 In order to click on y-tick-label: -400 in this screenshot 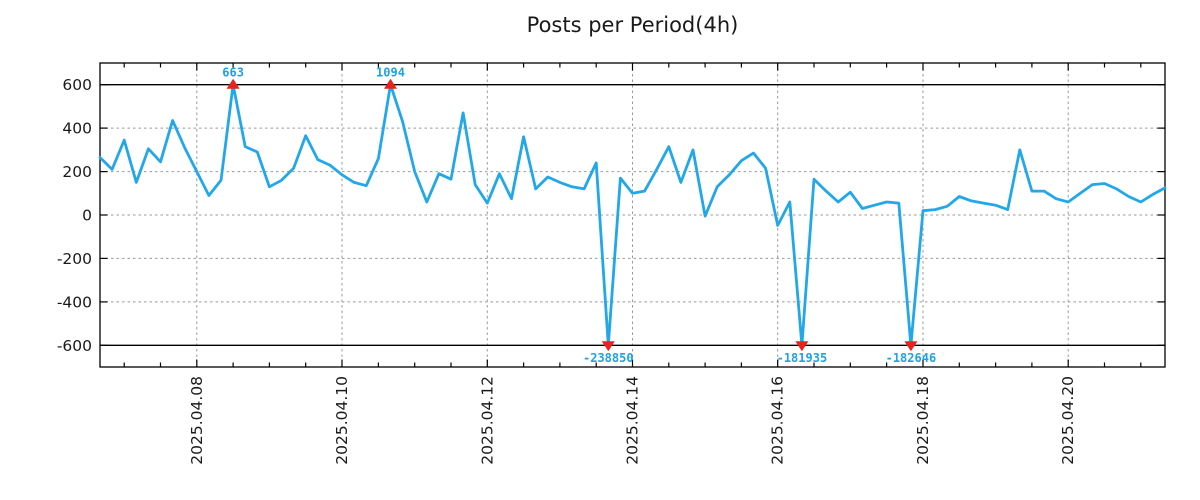, I will do `click(74, 302)`.